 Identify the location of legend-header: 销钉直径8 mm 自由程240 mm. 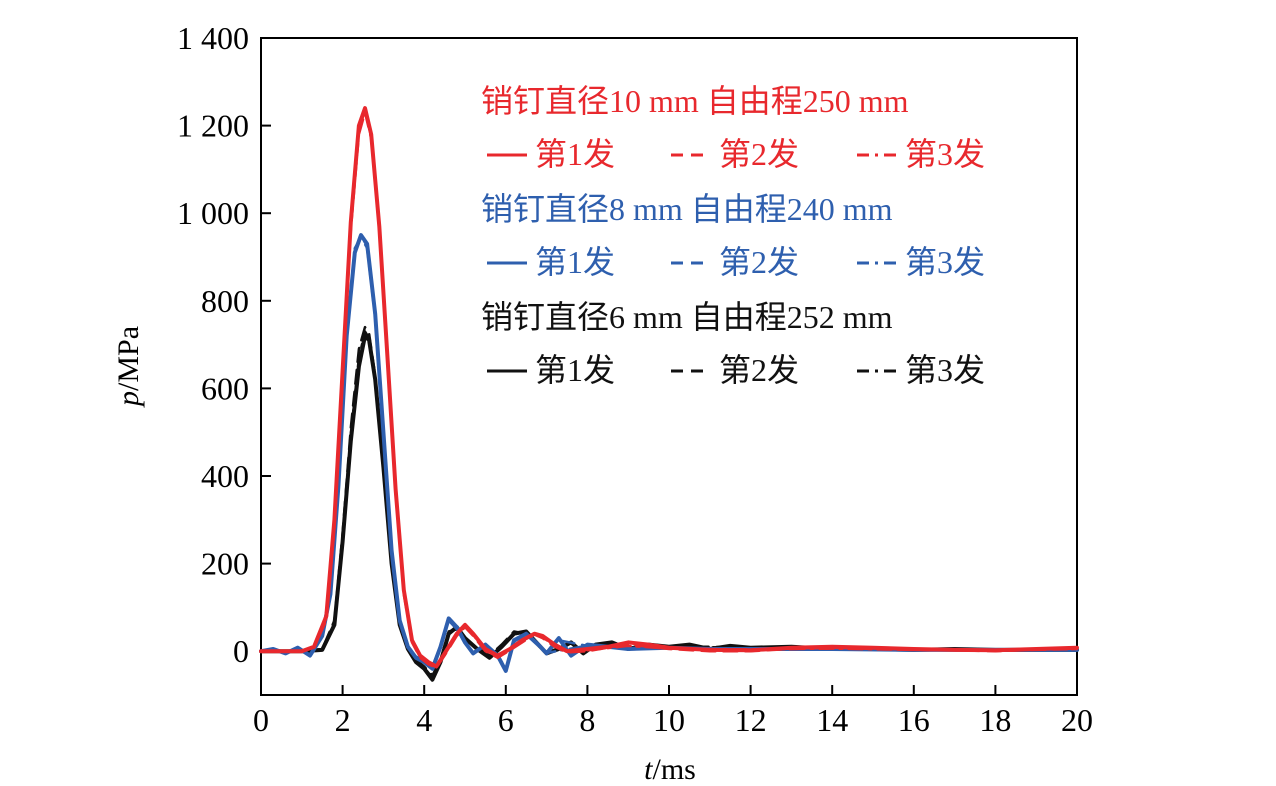
(687, 209).